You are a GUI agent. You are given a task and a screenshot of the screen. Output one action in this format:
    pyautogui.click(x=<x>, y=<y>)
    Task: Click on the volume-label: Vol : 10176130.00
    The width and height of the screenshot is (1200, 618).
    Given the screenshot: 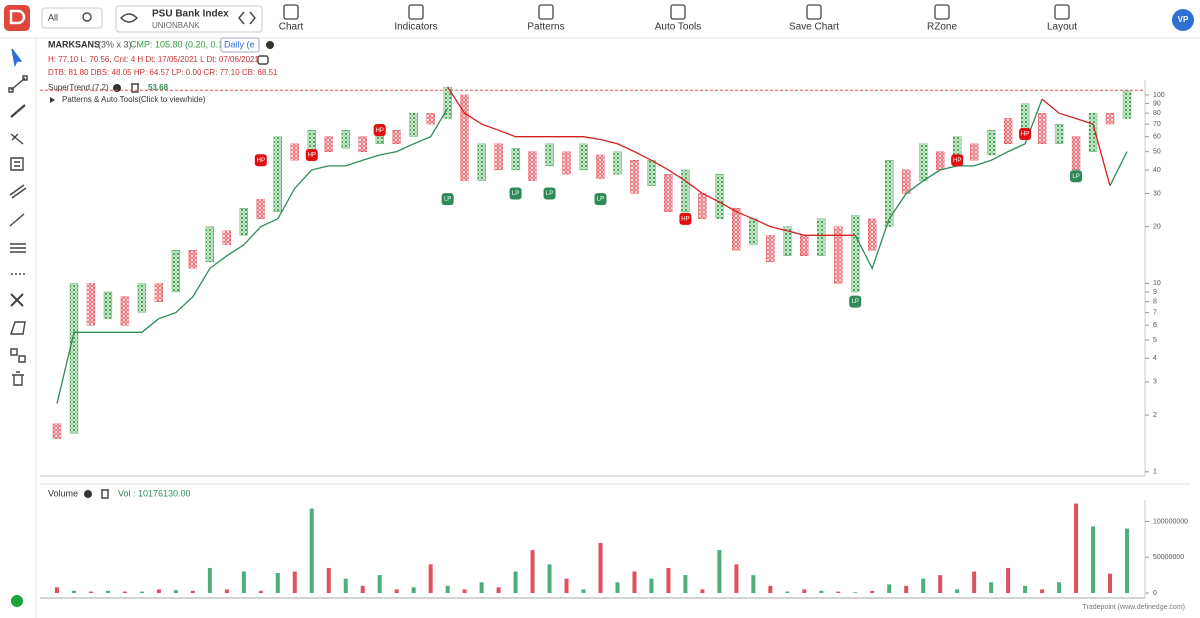 What is the action you would take?
    pyautogui.click(x=154, y=493)
    